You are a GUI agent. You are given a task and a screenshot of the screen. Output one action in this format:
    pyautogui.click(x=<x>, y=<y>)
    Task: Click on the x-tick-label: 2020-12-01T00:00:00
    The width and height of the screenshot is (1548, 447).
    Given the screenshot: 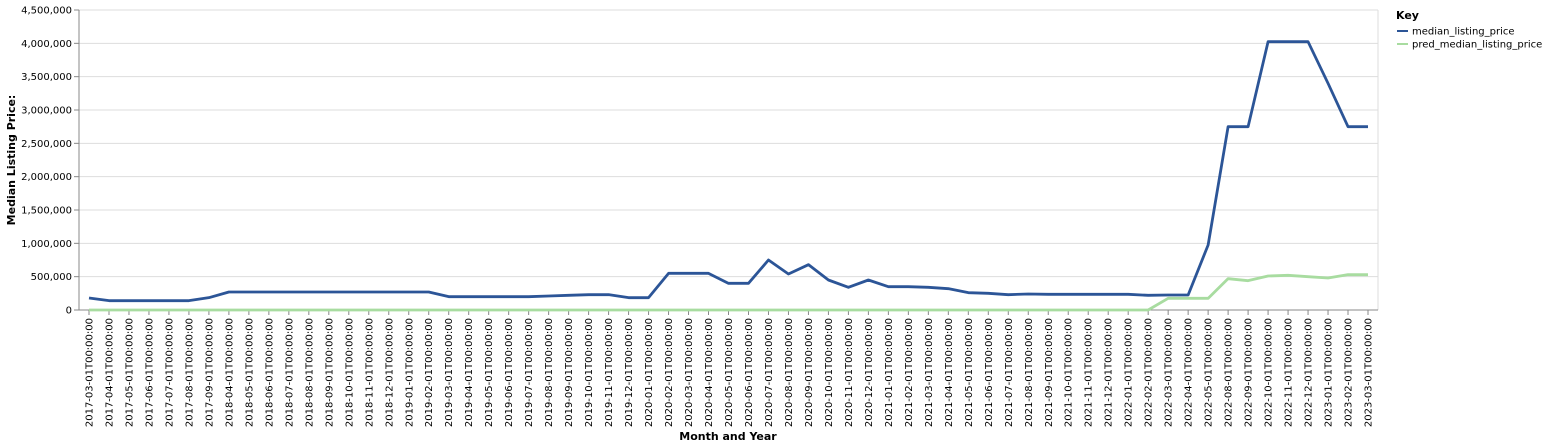 What is the action you would take?
    pyautogui.click(x=869, y=372)
    